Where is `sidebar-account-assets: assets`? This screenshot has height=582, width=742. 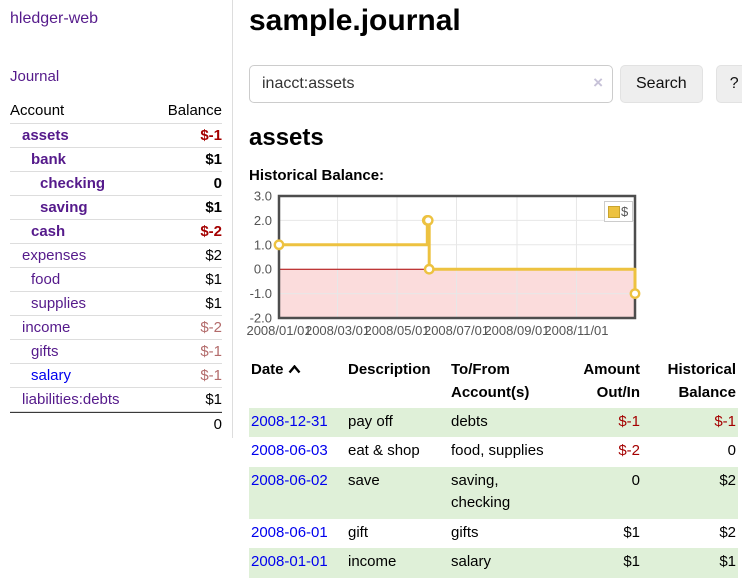 sidebar-account-assets: assets is located at coordinates (45, 135).